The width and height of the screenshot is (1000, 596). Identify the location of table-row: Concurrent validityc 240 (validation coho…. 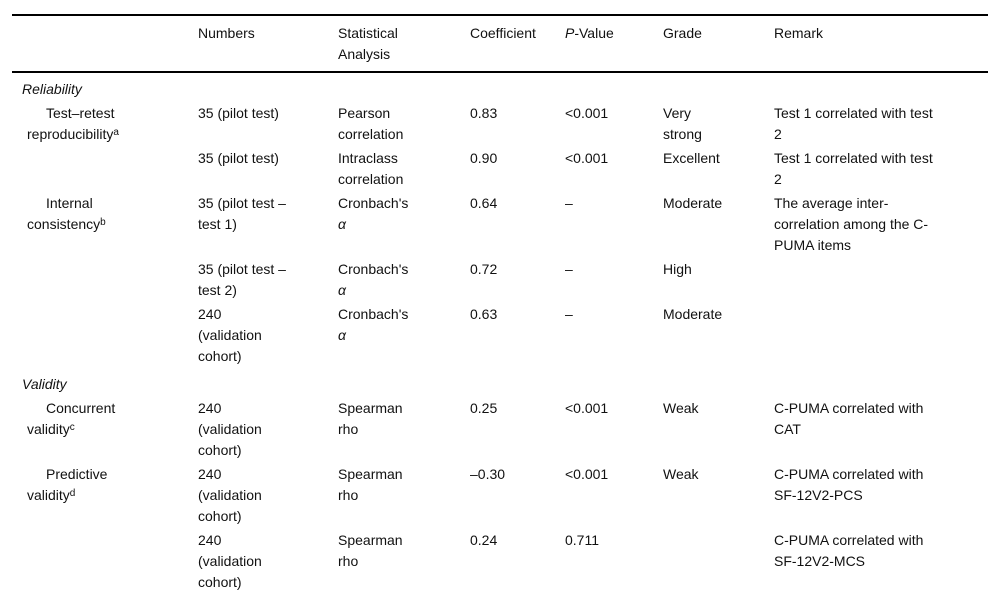
(500, 431).